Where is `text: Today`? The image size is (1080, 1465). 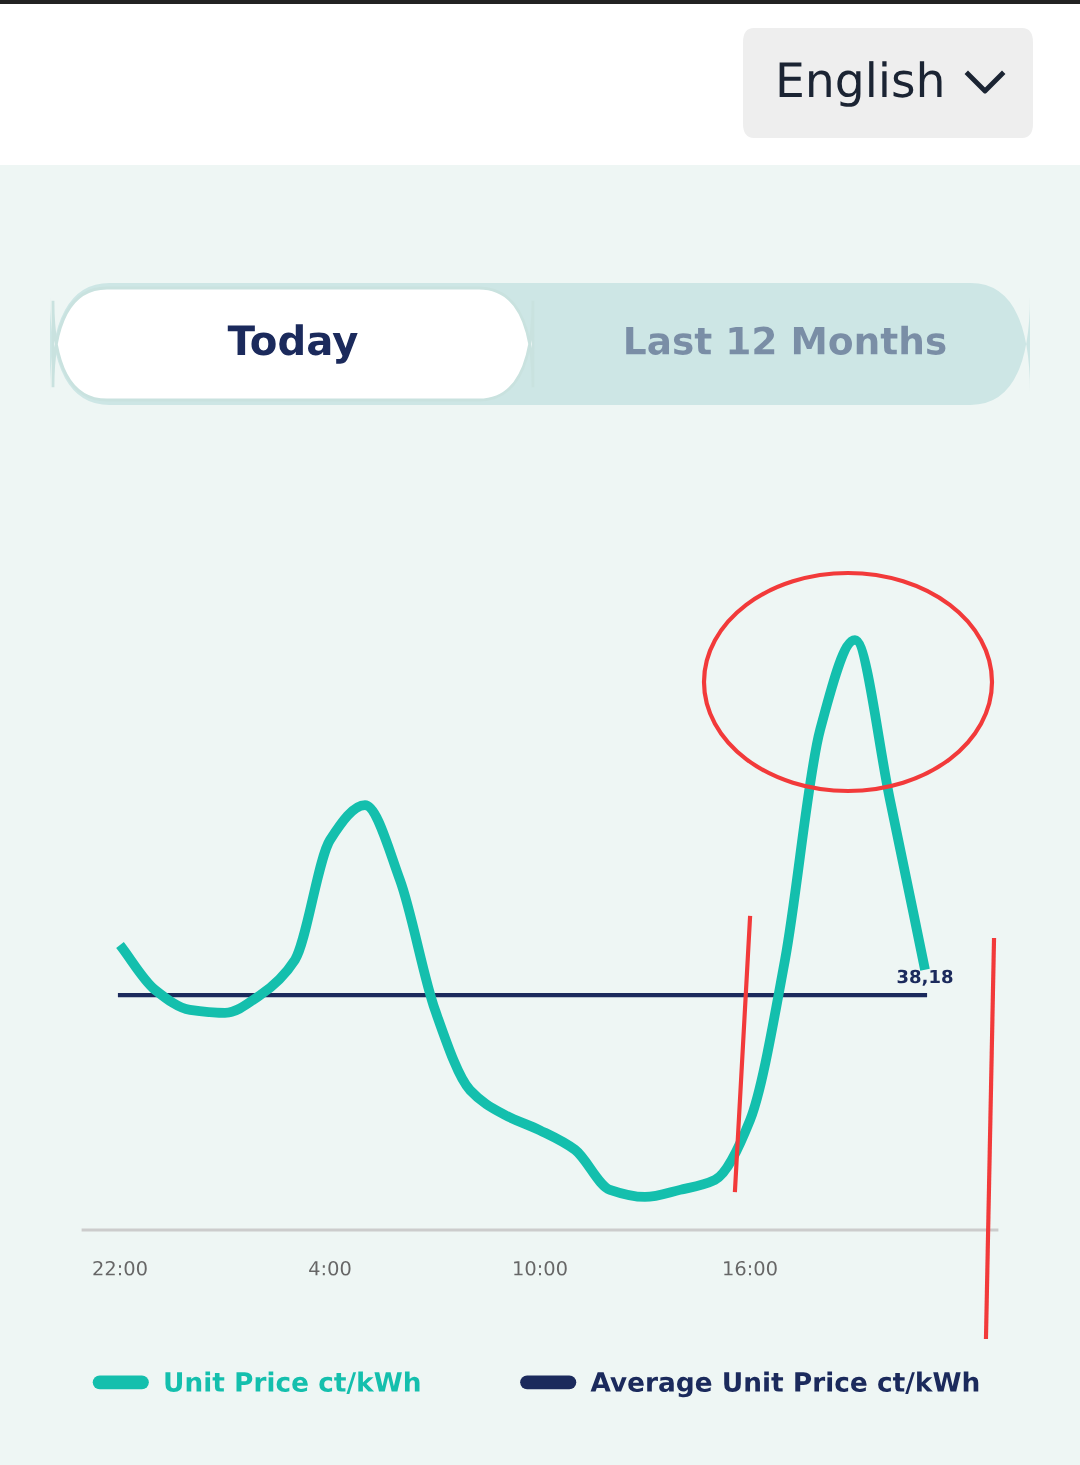 text: Today is located at coordinates (292, 344).